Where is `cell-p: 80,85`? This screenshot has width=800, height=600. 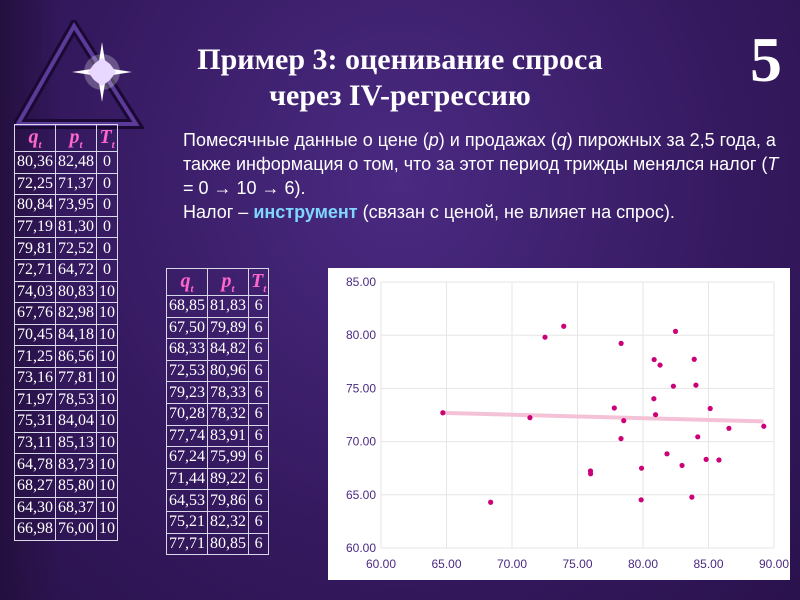
cell-p: 80,85 is located at coordinates (228, 544).